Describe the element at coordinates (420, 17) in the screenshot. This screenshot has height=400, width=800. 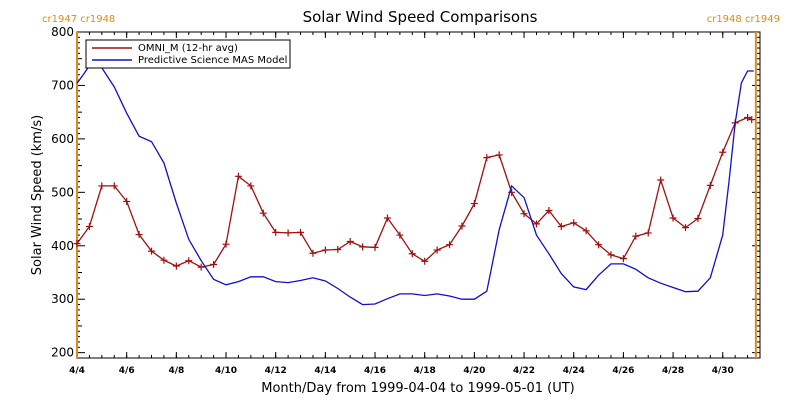
I see `chart-title: Solar Wind Speed Comparisons` at that location.